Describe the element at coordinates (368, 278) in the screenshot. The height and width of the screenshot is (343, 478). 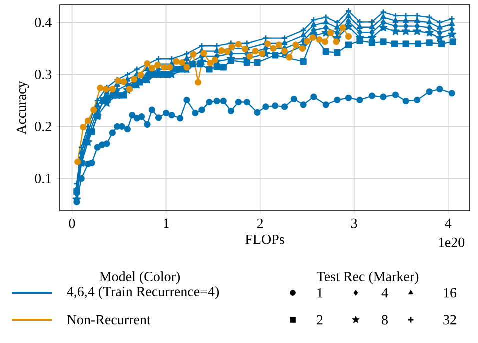
I see `text: Test Rec (Marker)` at that location.